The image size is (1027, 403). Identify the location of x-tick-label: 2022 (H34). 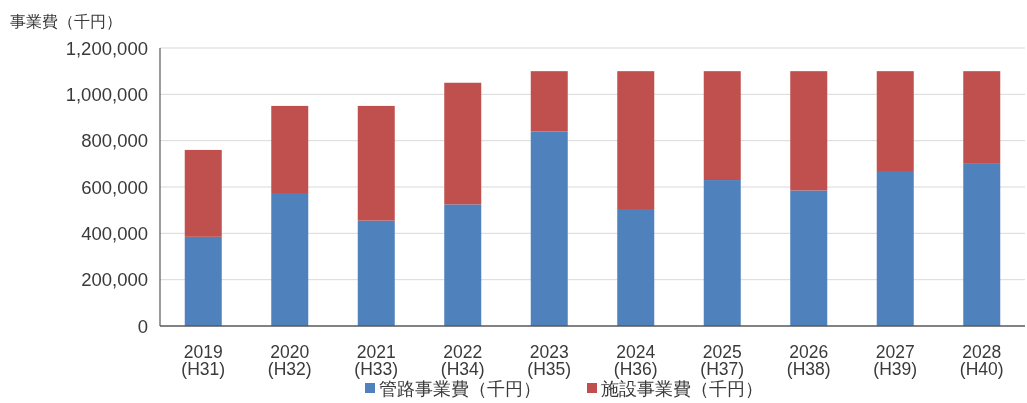
(462, 360).